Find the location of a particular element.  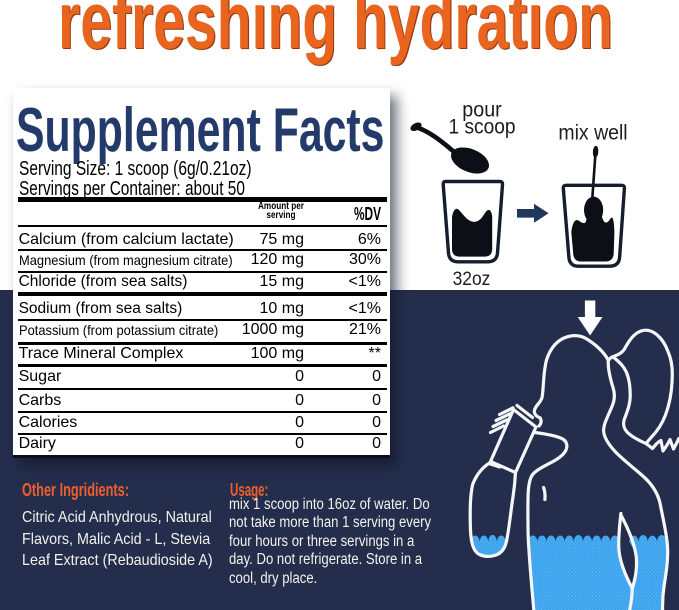

svg-text: pour is located at coordinates (482, 109).